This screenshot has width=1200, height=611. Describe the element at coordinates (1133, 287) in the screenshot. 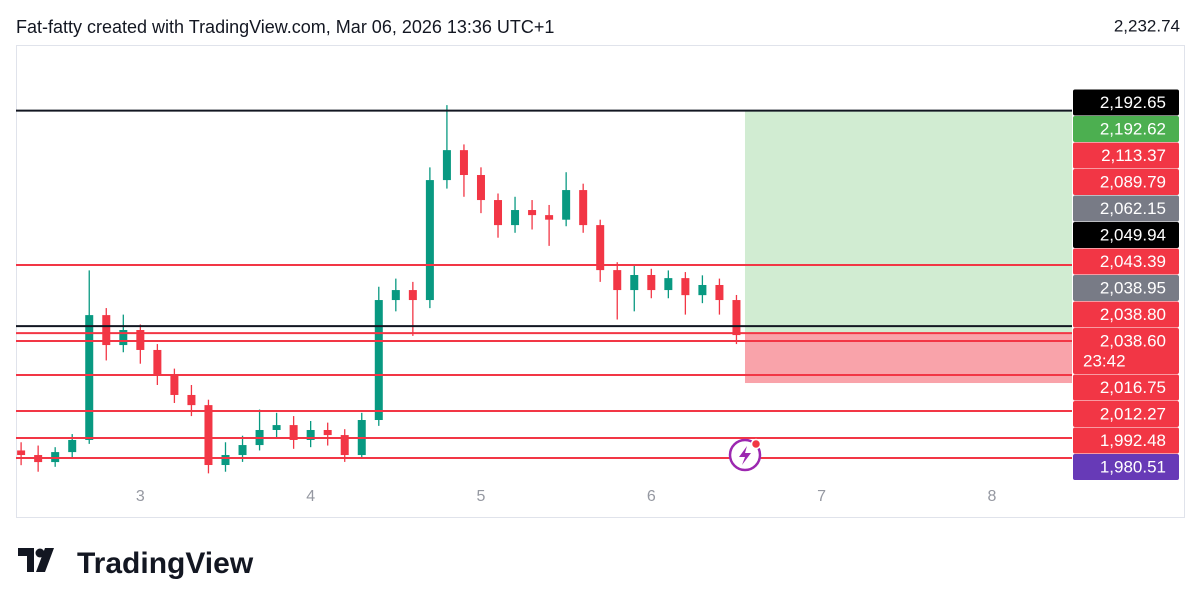

I see `price-badge-label: 2,038.95` at that location.